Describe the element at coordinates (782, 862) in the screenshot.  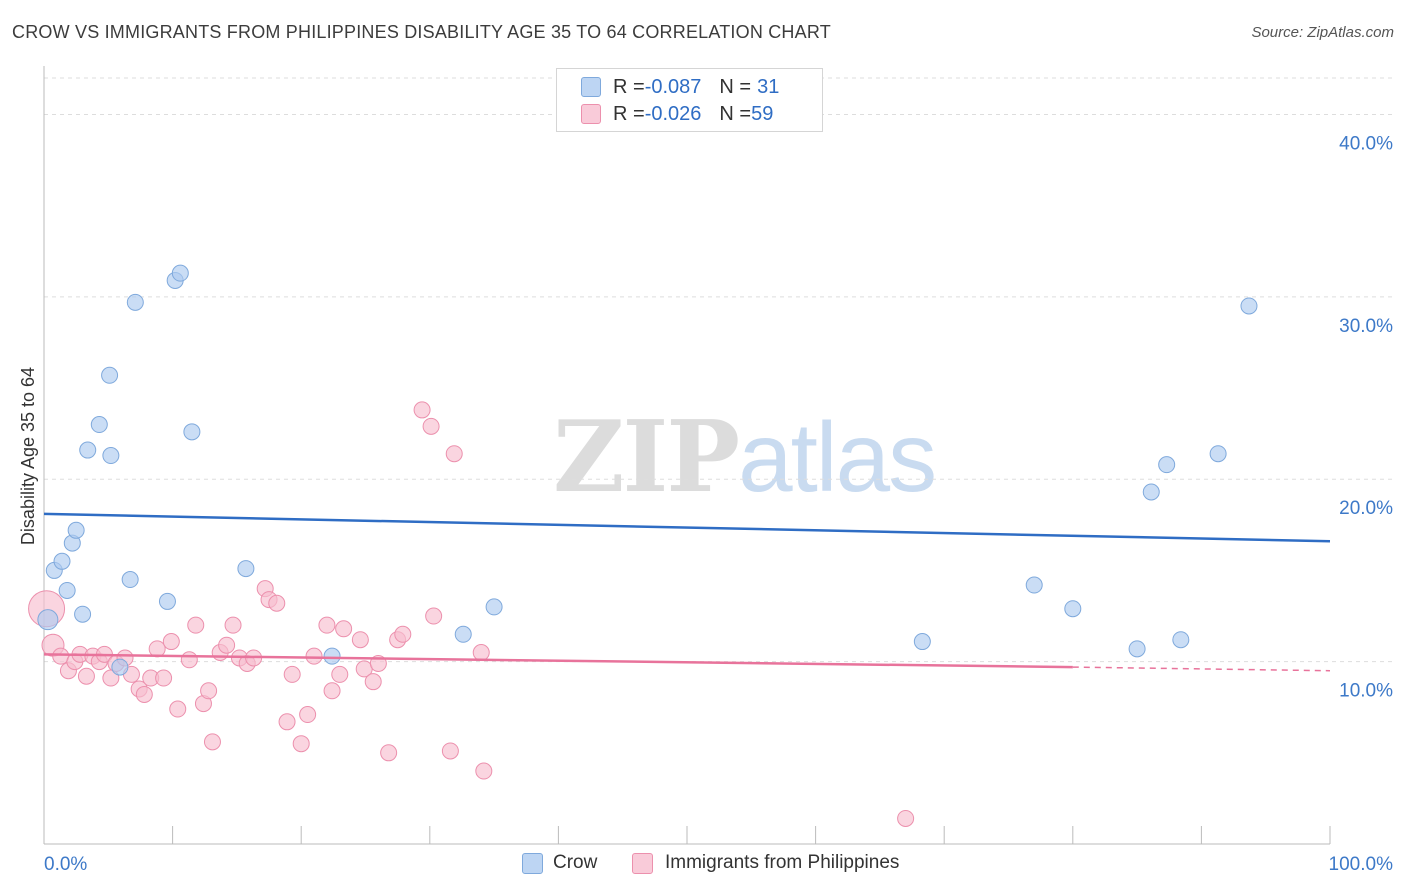
I see `legend-label-phil: Immigrants from Philippines` at that location.